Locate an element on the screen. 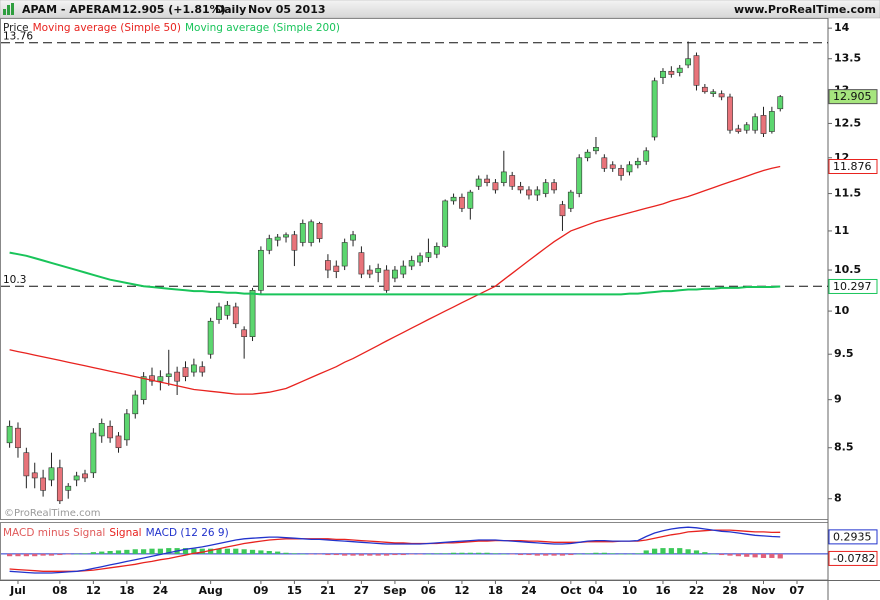  last-value-label: 0.2935 is located at coordinates (852, 536).